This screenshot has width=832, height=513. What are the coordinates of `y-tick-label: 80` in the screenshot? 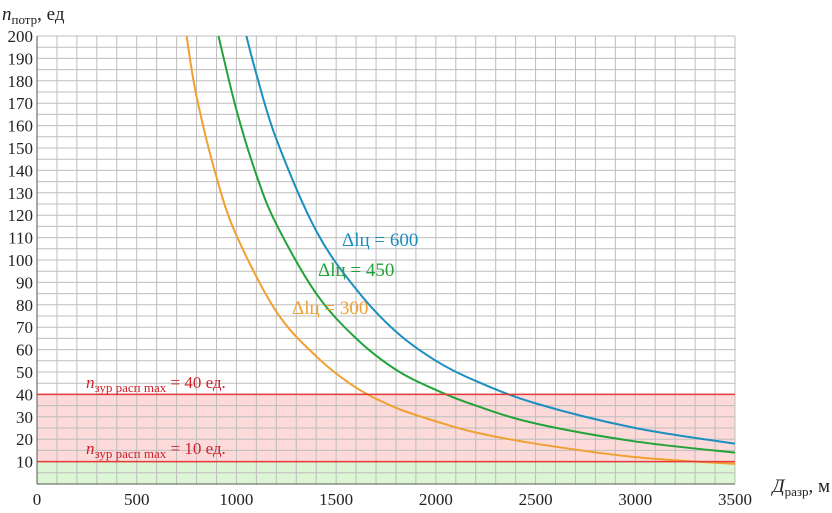 It's located at (24, 305).